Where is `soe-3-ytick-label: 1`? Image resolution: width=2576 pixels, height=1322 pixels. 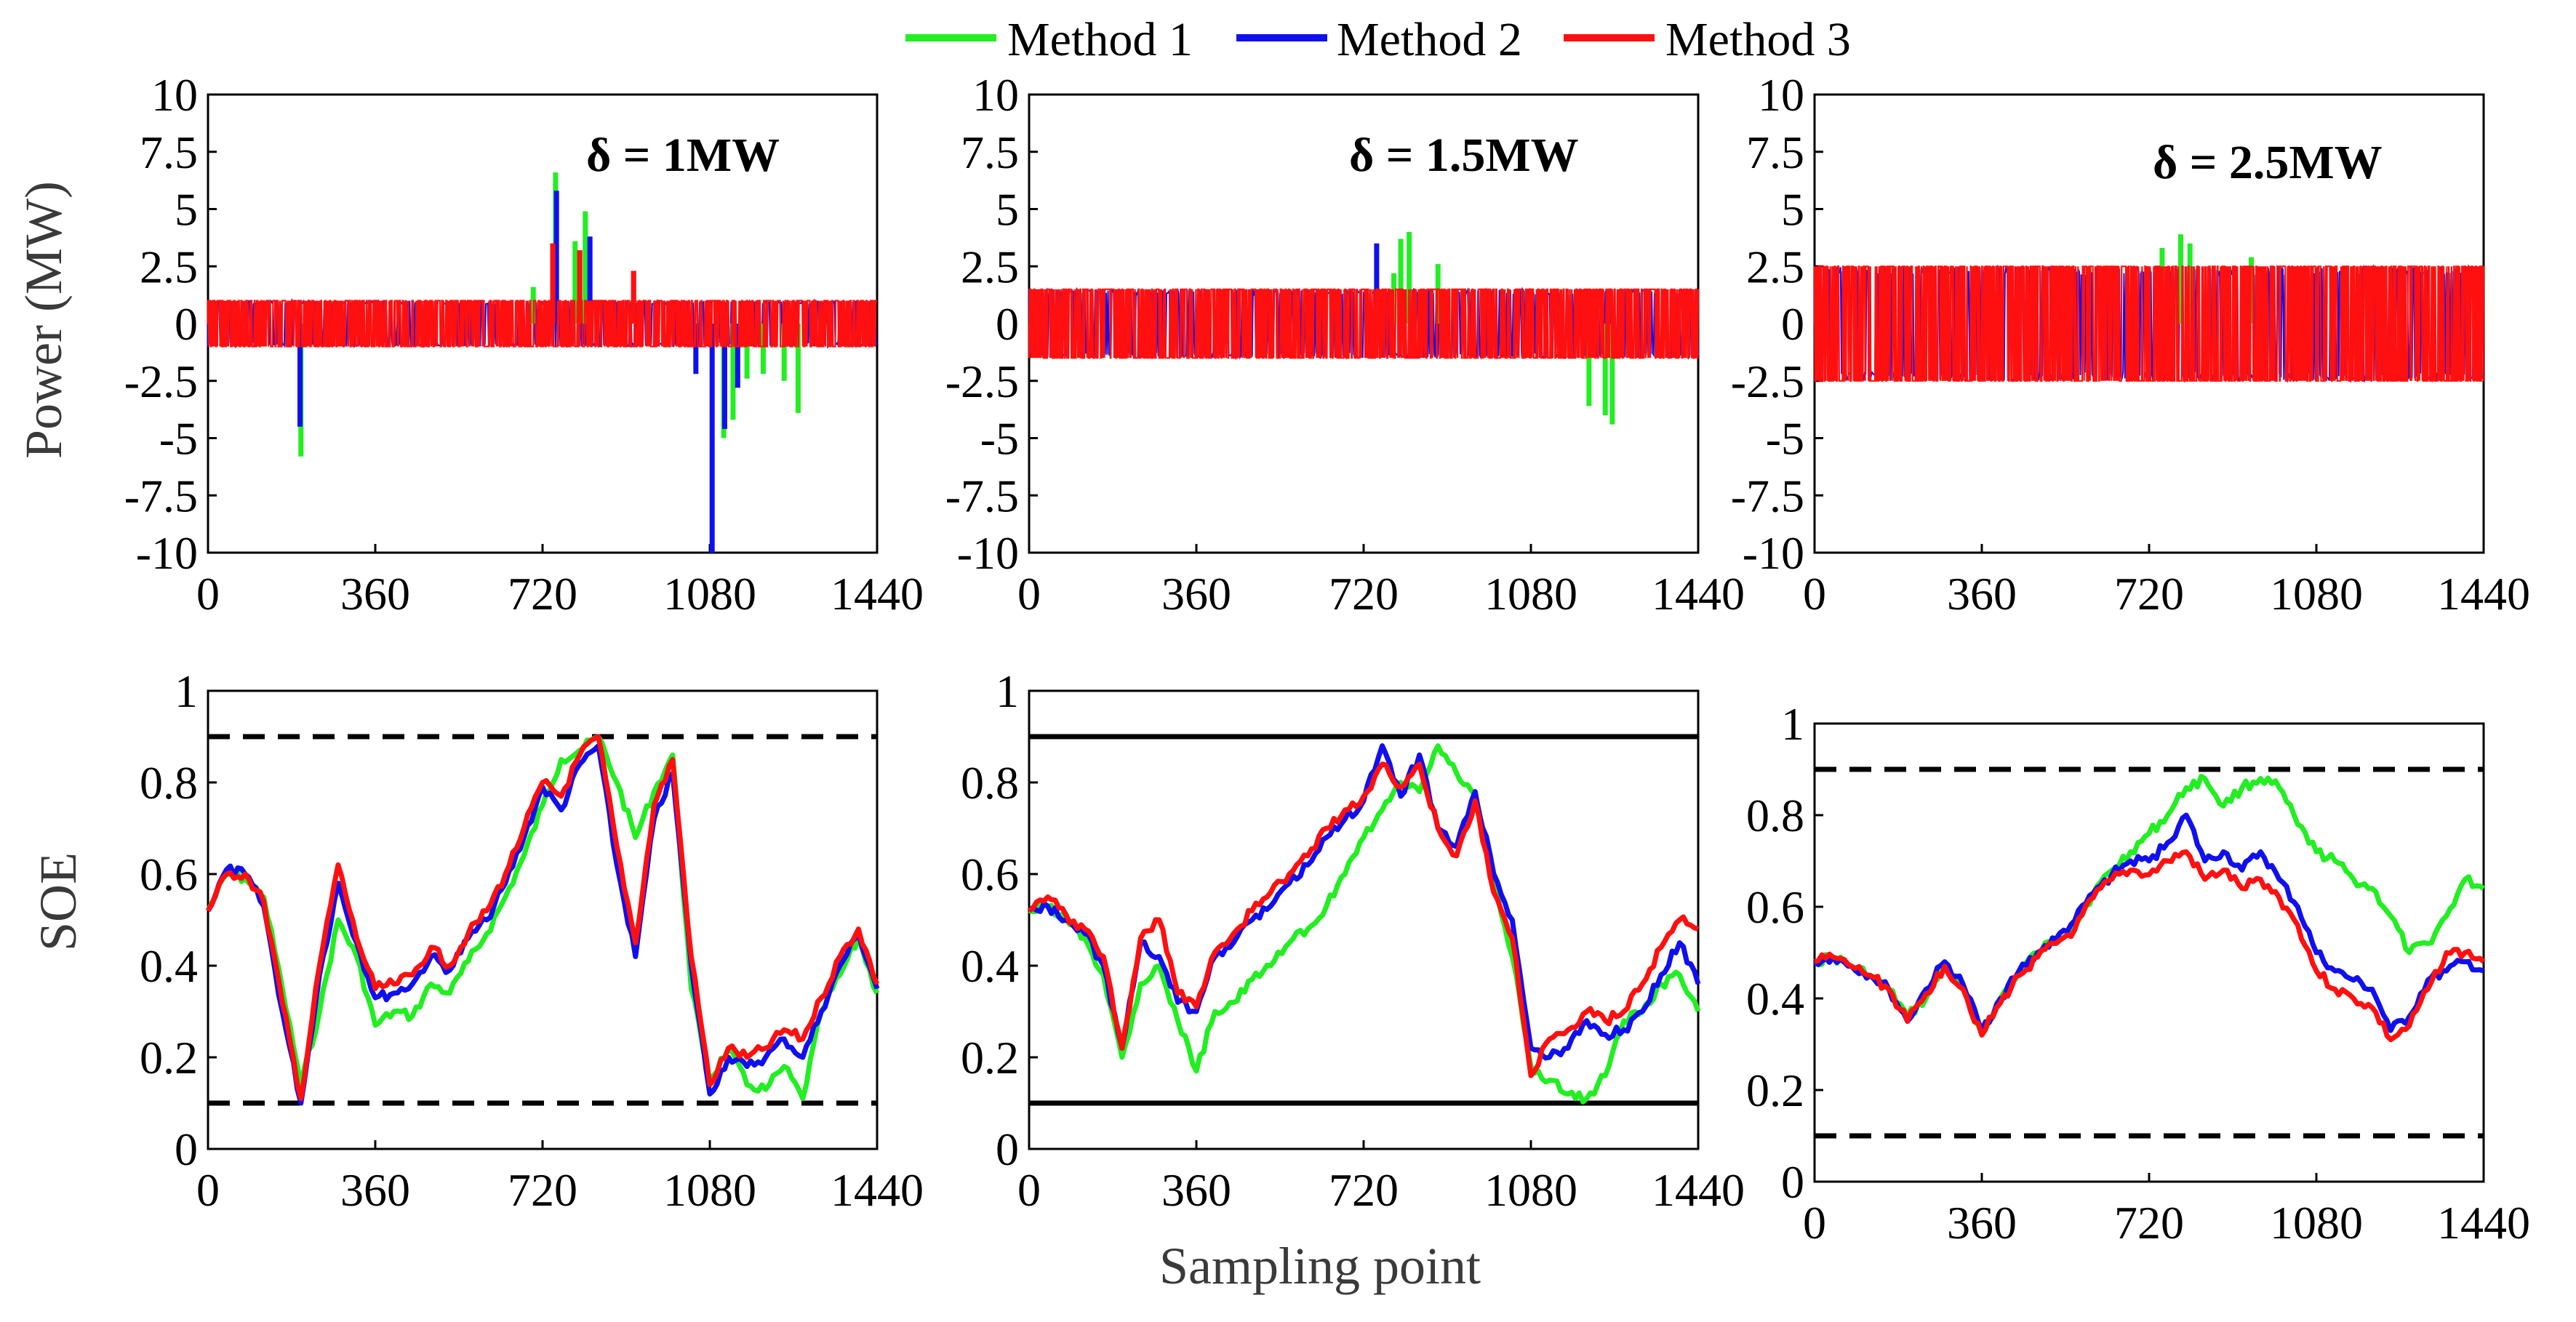 soe-3-ytick-label: 1 is located at coordinates (1792, 724).